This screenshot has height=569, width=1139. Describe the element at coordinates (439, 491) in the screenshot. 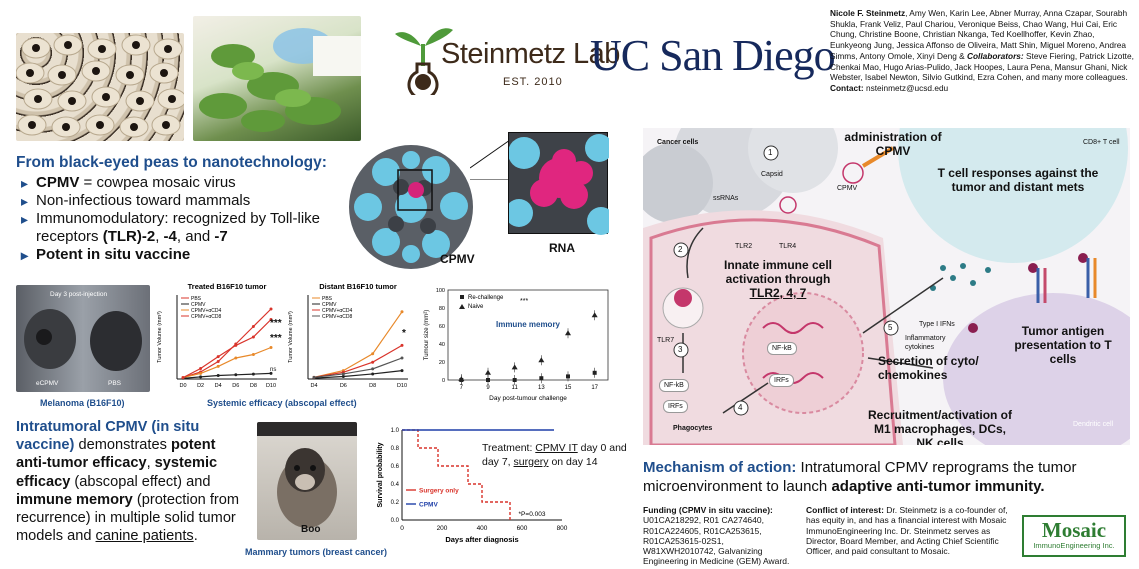

I see `legend-label: Surgery only` at that location.